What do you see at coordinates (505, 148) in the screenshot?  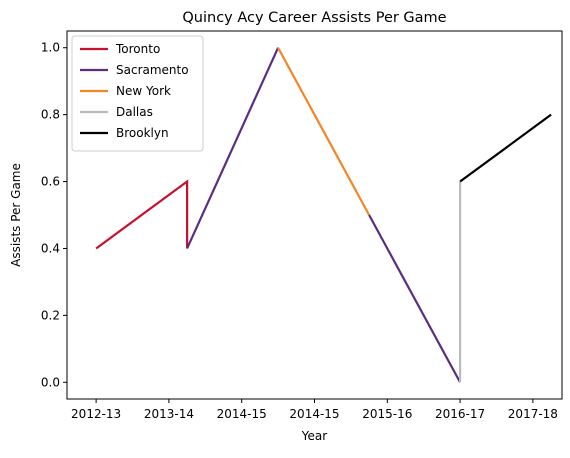 I see `series-line-brooklyn` at bounding box center [505, 148].